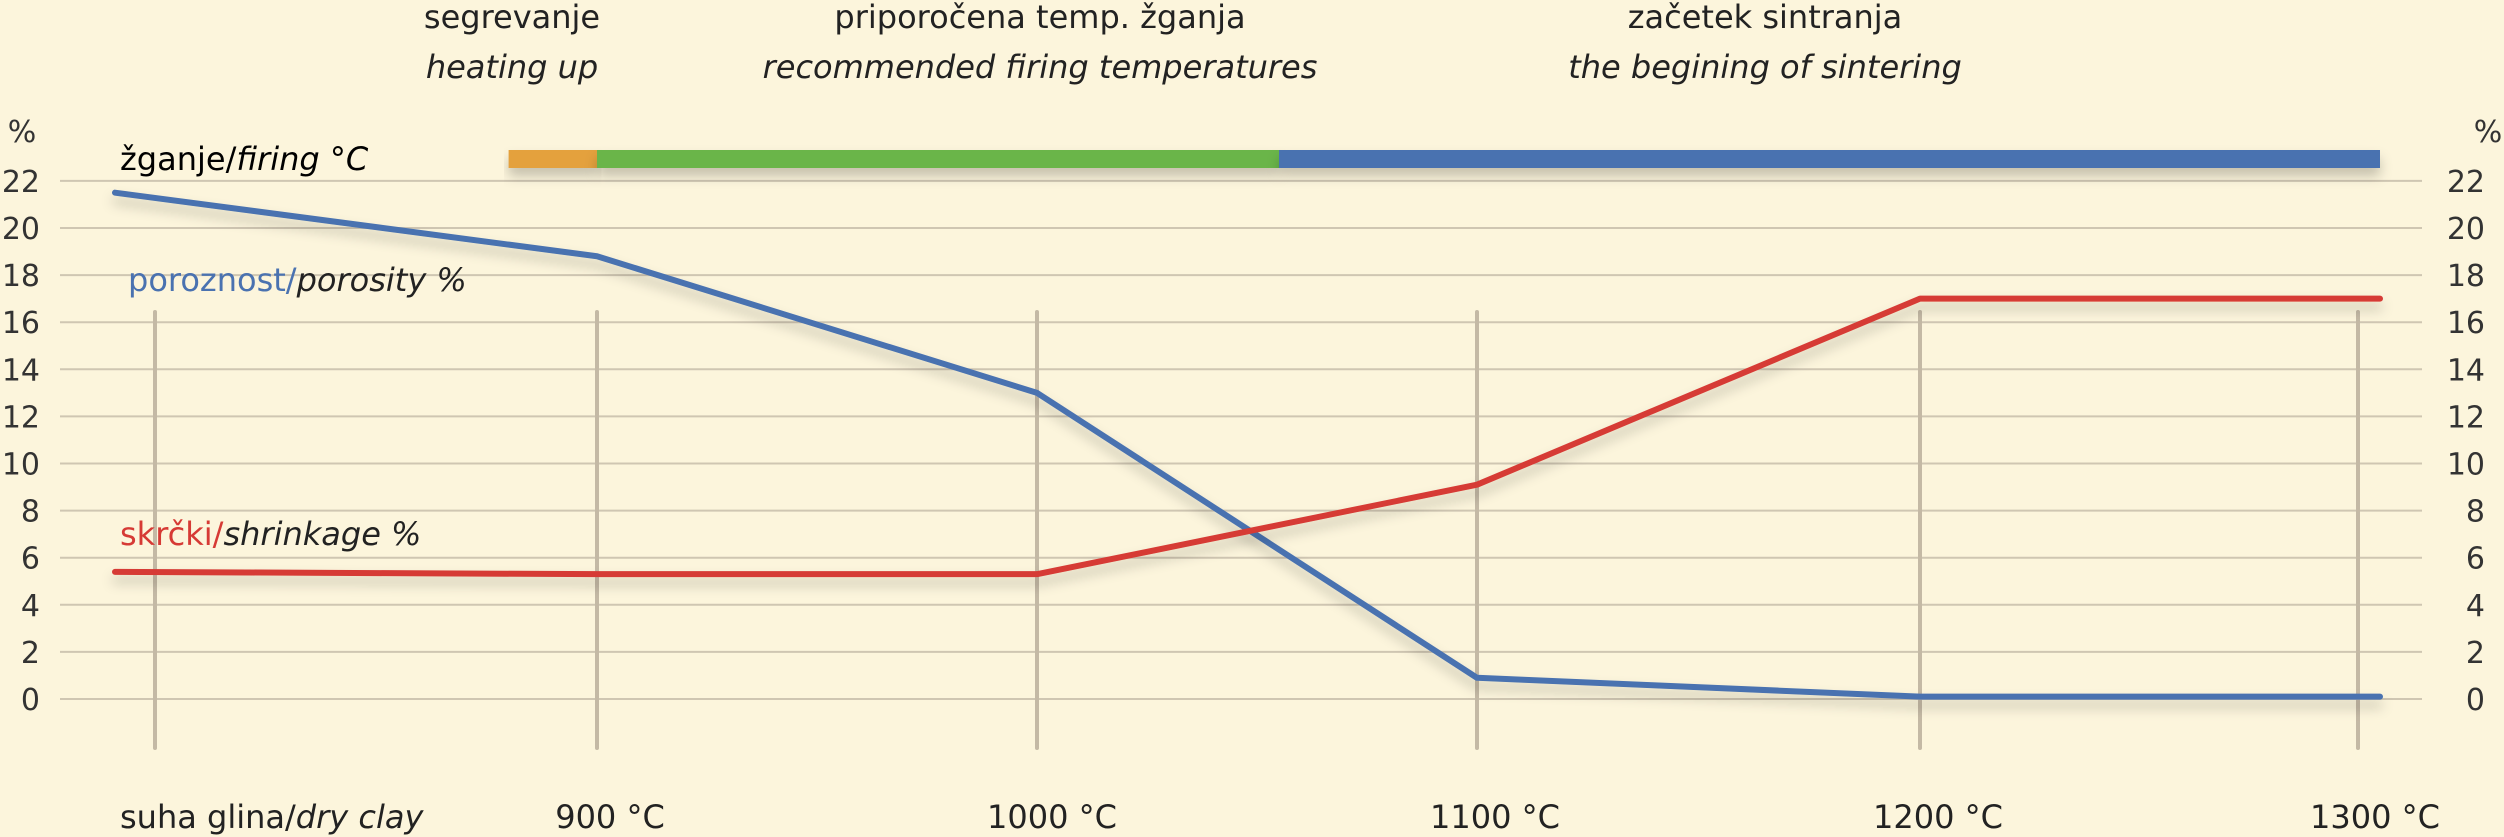 The width and height of the screenshot is (2504, 837). What do you see at coordinates (2475, 700) in the screenshot?
I see `y-tick-label-right: 0` at bounding box center [2475, 700].